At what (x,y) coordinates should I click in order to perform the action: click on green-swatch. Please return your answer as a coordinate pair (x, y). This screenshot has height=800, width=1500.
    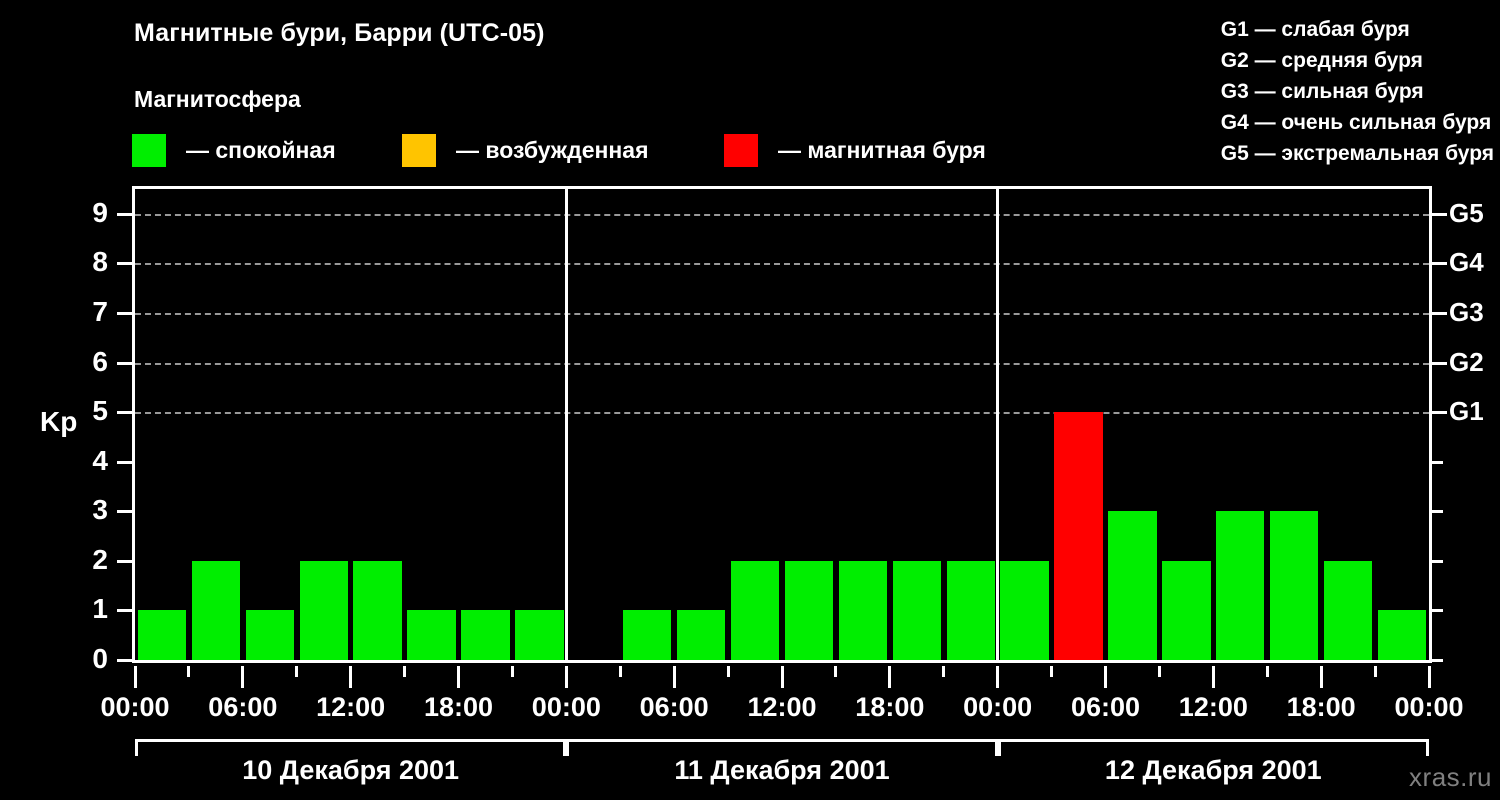
    Looking at the image, I should click on (149, 150).